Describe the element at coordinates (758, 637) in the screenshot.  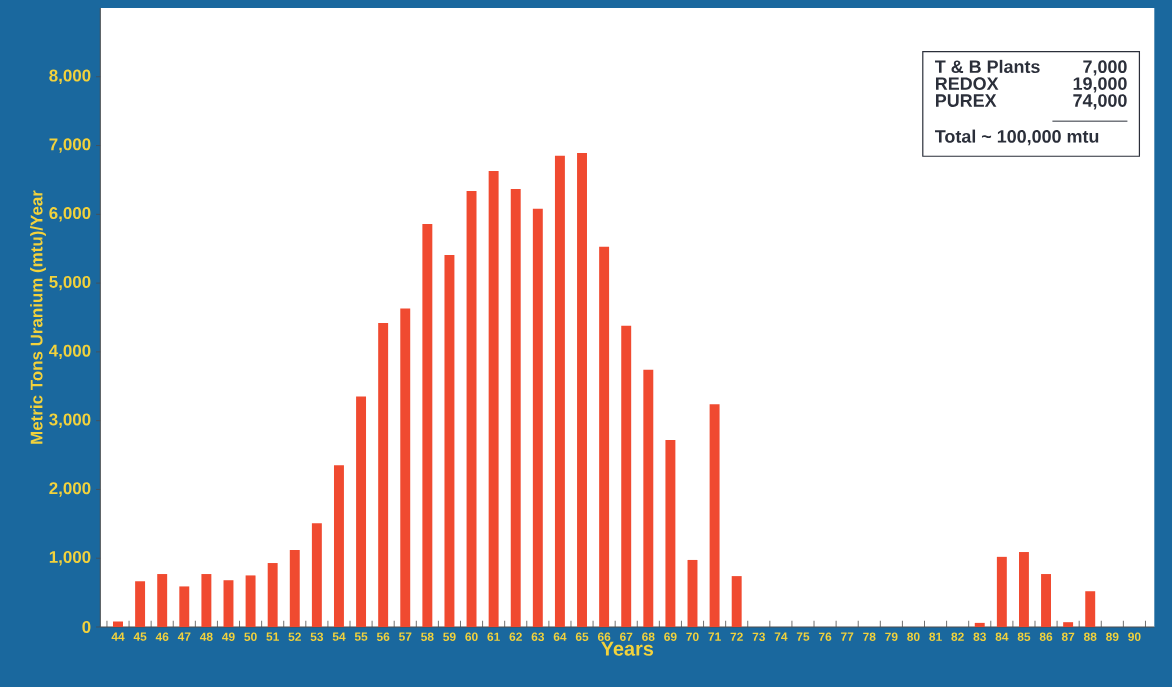
I see `x-tick-label: 73` at that location.